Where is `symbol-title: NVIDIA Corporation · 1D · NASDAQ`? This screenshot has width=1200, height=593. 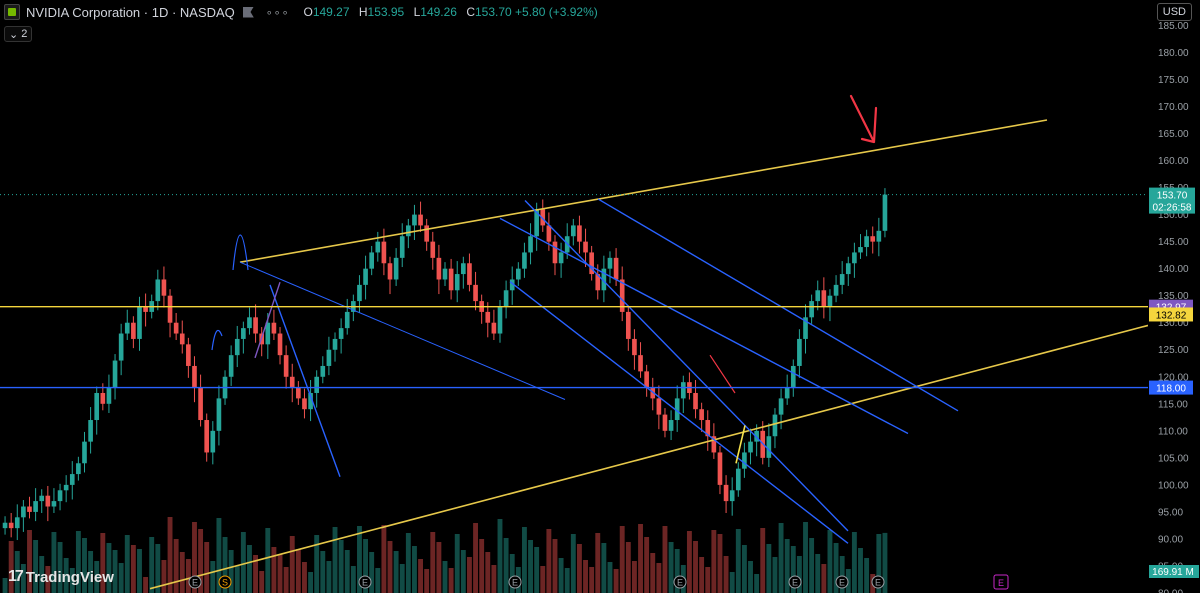
symbol-title: NVIDIA Corporation · 1D · NASDAQ is located at coordinates (130, 12).